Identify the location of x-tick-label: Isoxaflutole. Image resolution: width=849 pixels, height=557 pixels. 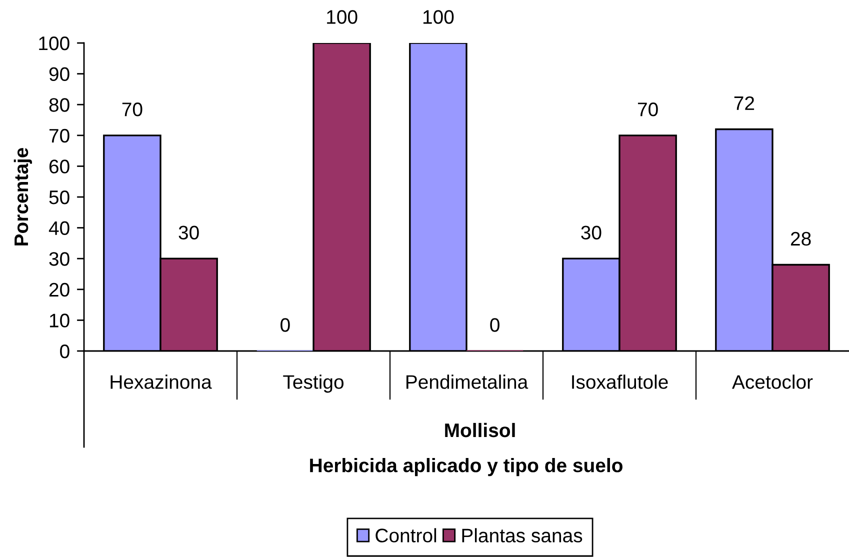
(620, 381).